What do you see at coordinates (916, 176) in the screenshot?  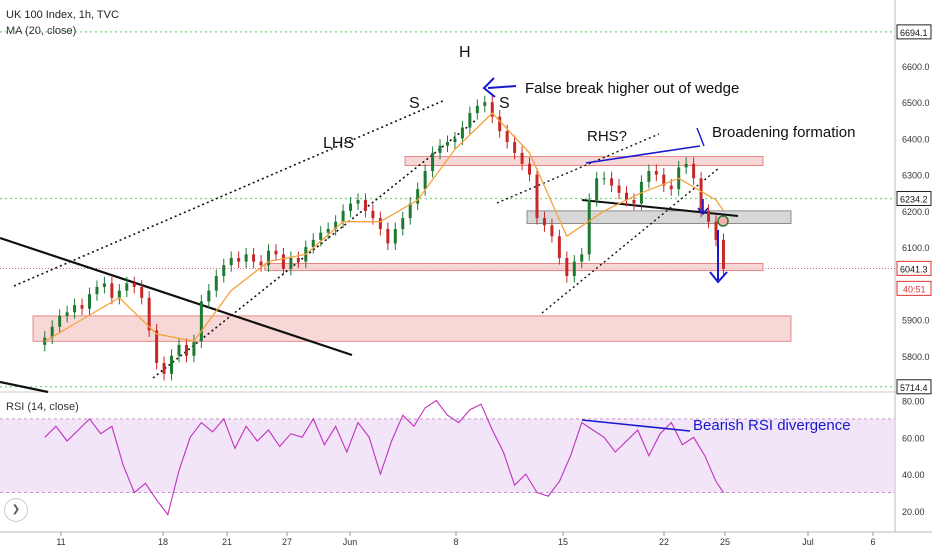 I see `price-tick-label: 6300.0` at bounding box center [916, 176].